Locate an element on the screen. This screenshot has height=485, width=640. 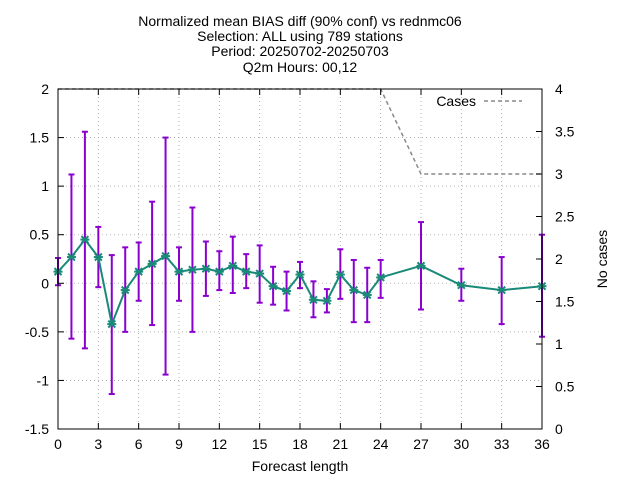
y-tick-label: 2 is located at coordinates (45, 89).